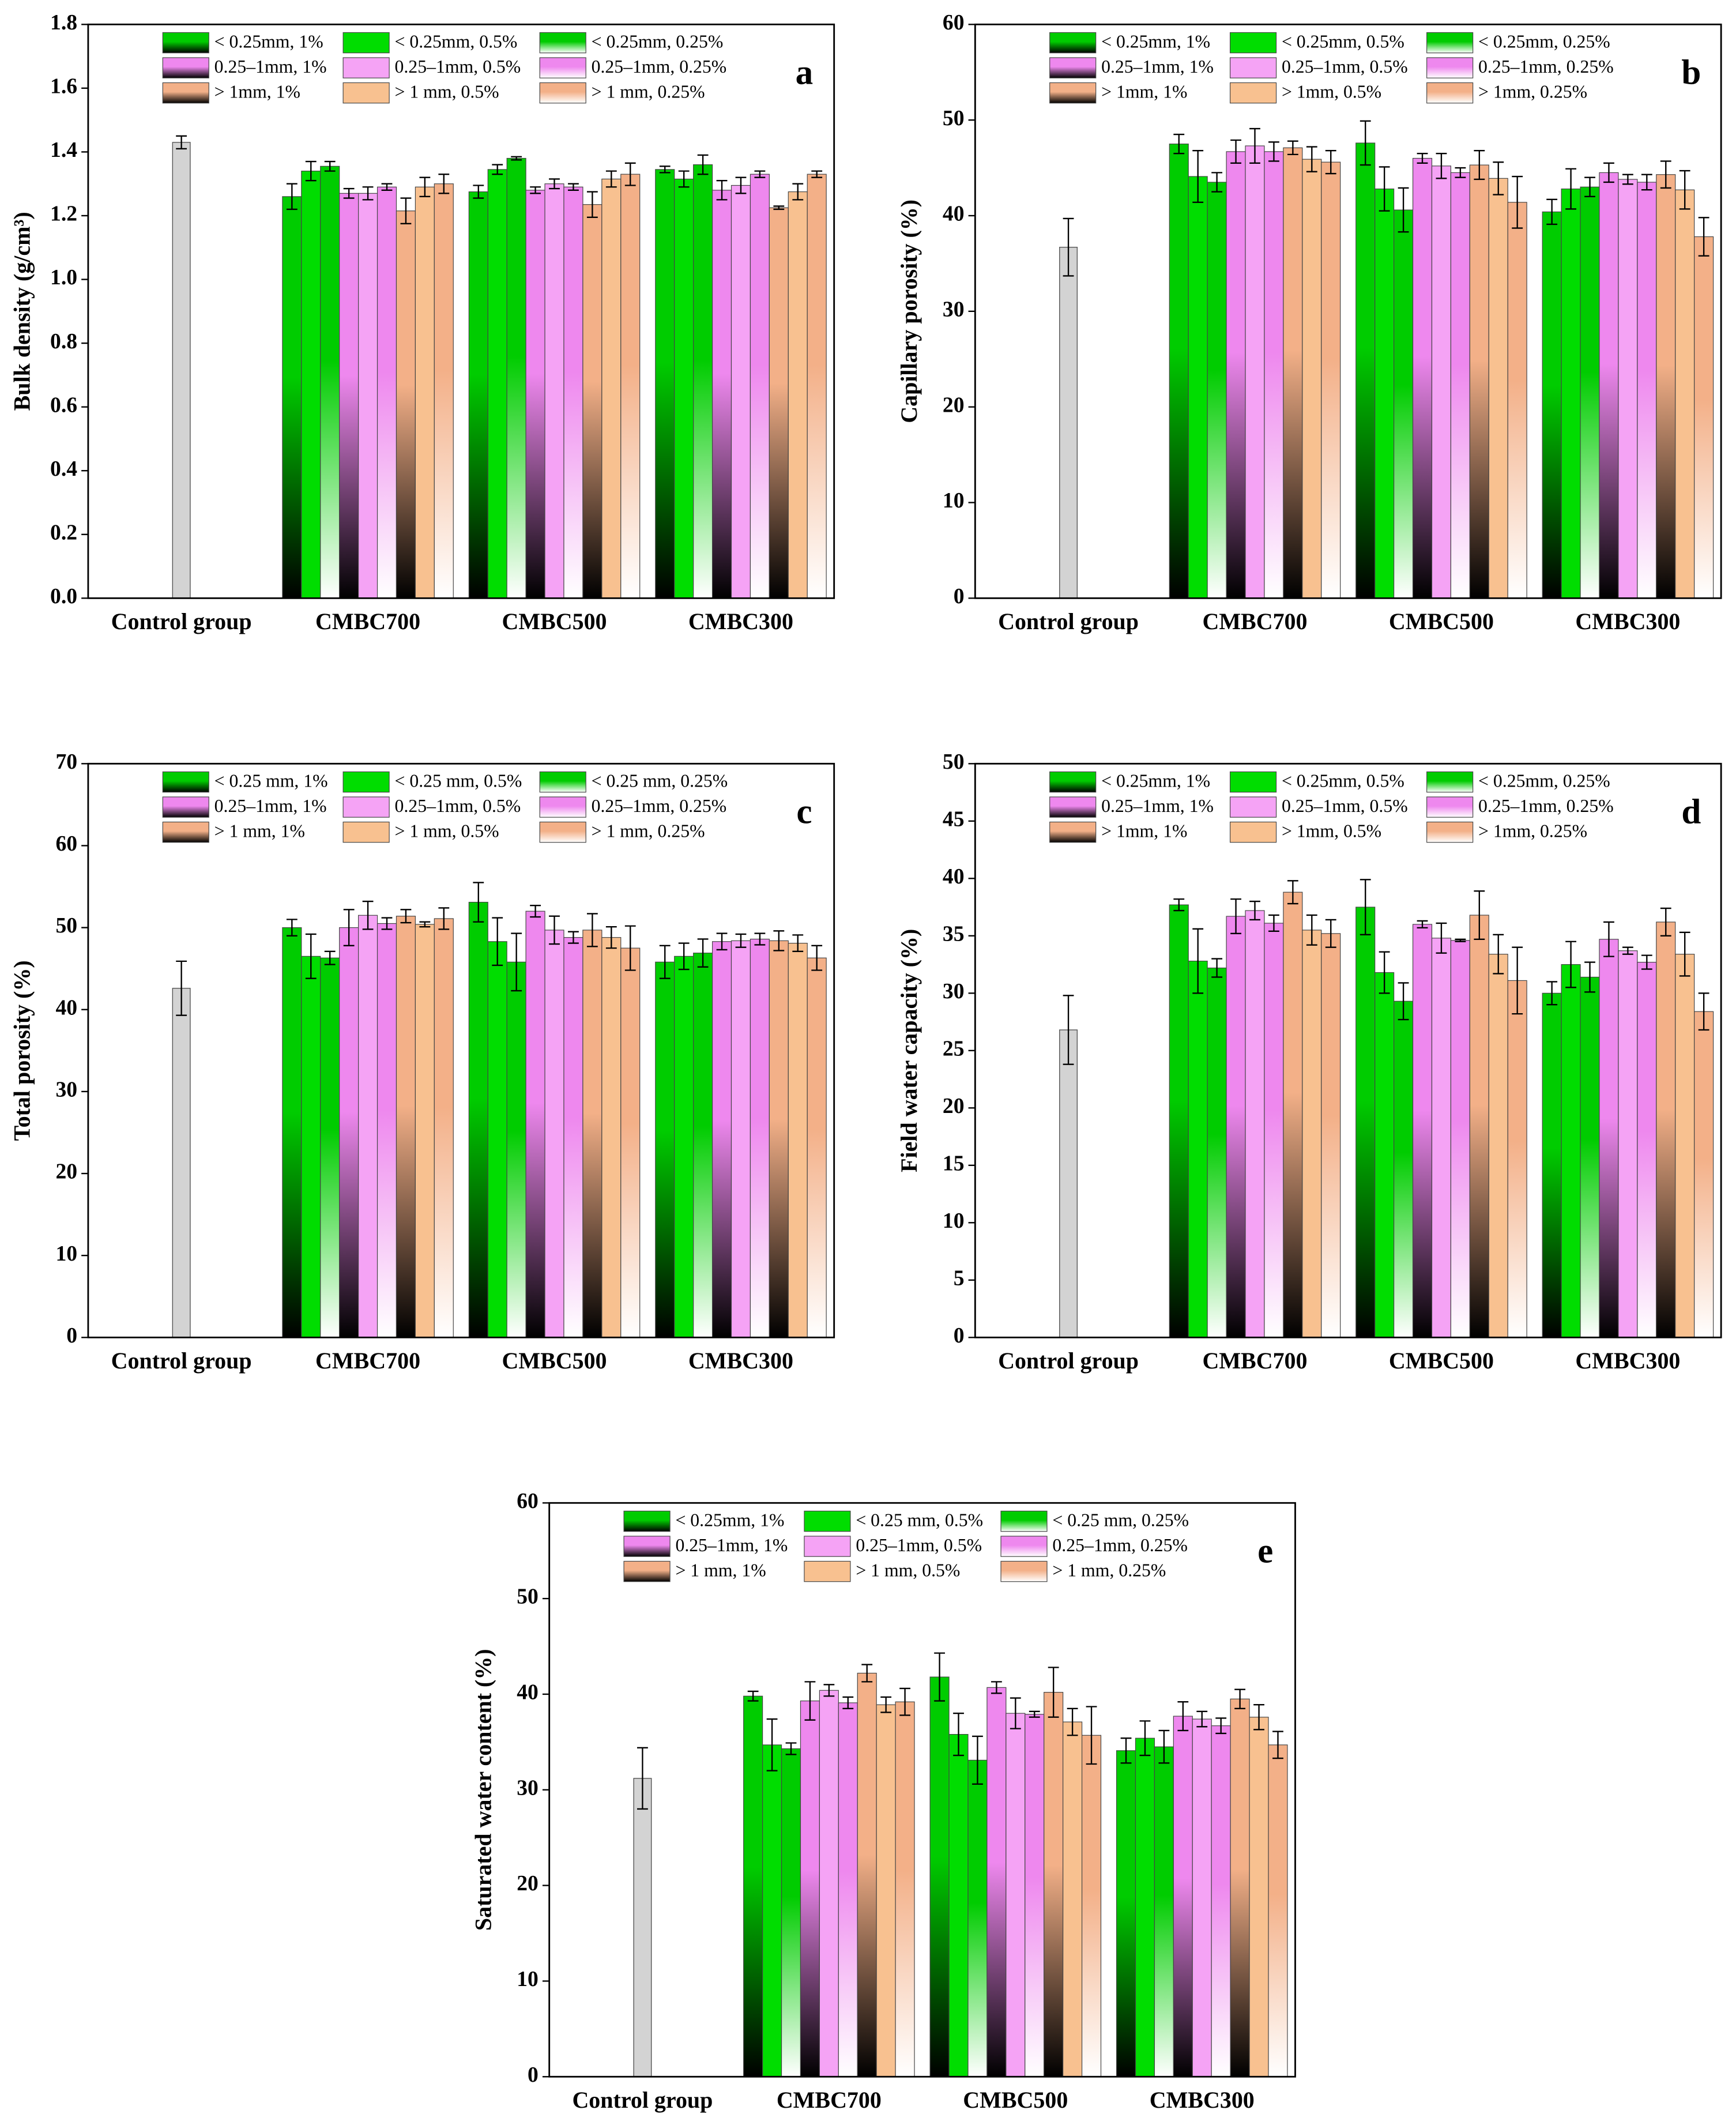  Describe the element at coordinates (63, 277) in the screenshot. I see `y-tick-label: 1.0` at that location.